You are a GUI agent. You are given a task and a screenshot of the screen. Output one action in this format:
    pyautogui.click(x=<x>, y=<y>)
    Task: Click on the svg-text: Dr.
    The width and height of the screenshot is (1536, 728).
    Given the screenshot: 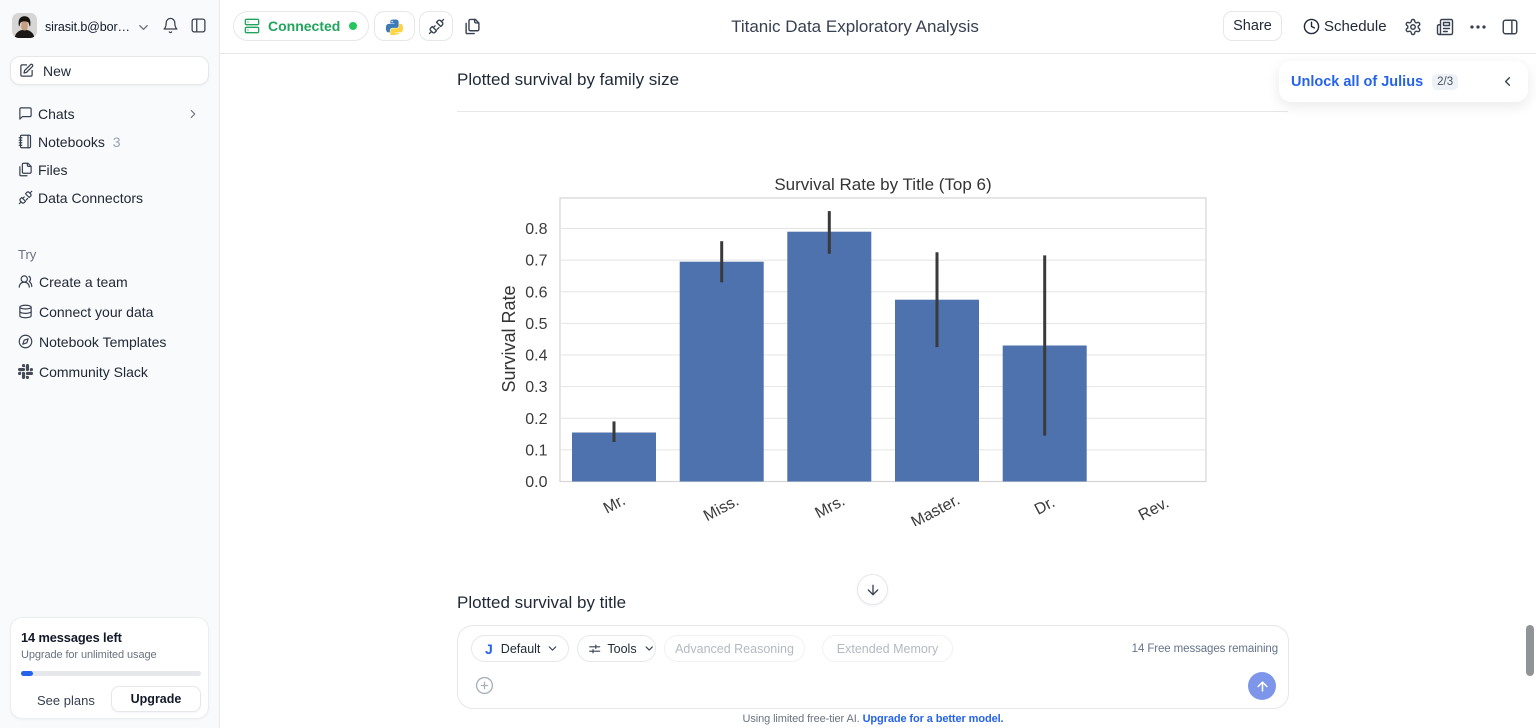 What is the action you would take?
    pyautogui.click(x=1045, y=506)
    